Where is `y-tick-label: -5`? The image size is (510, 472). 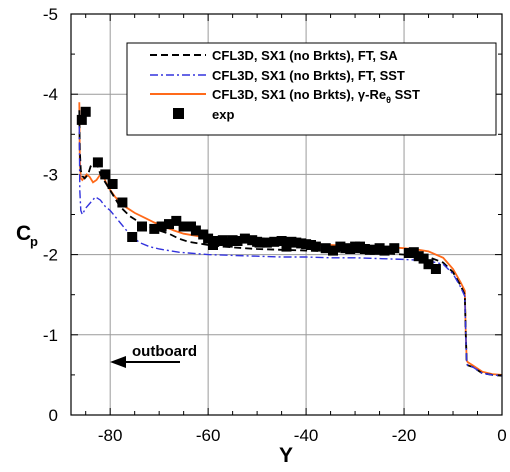
y-tick-label: -5 is located at coordinates (50, 14).